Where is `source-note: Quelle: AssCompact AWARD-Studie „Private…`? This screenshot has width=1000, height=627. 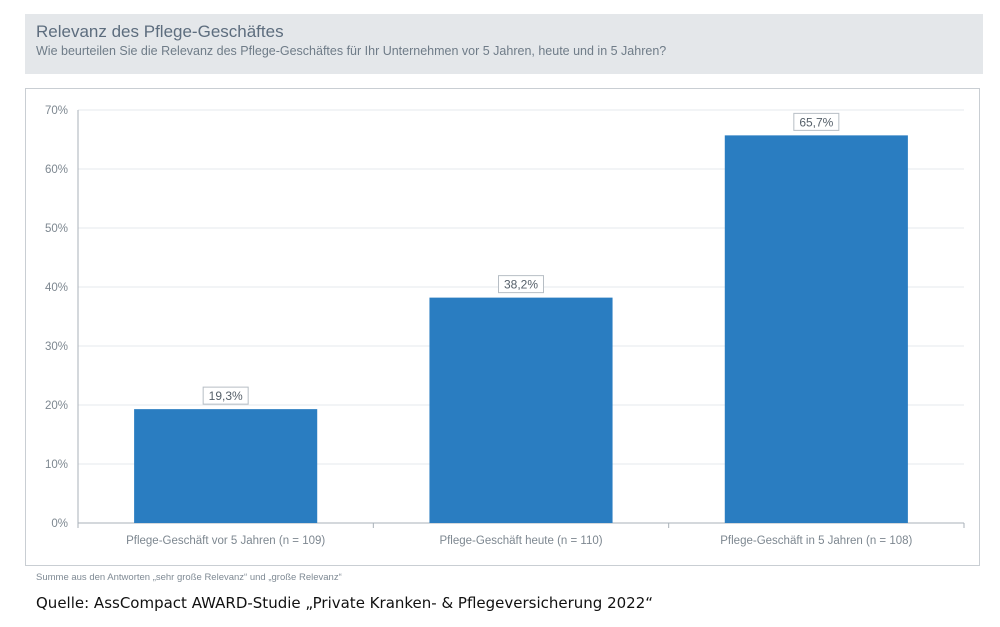 source-note: Quelle: AssCompact AWARD-Studie „Private… is located at coordinates (345, 603).